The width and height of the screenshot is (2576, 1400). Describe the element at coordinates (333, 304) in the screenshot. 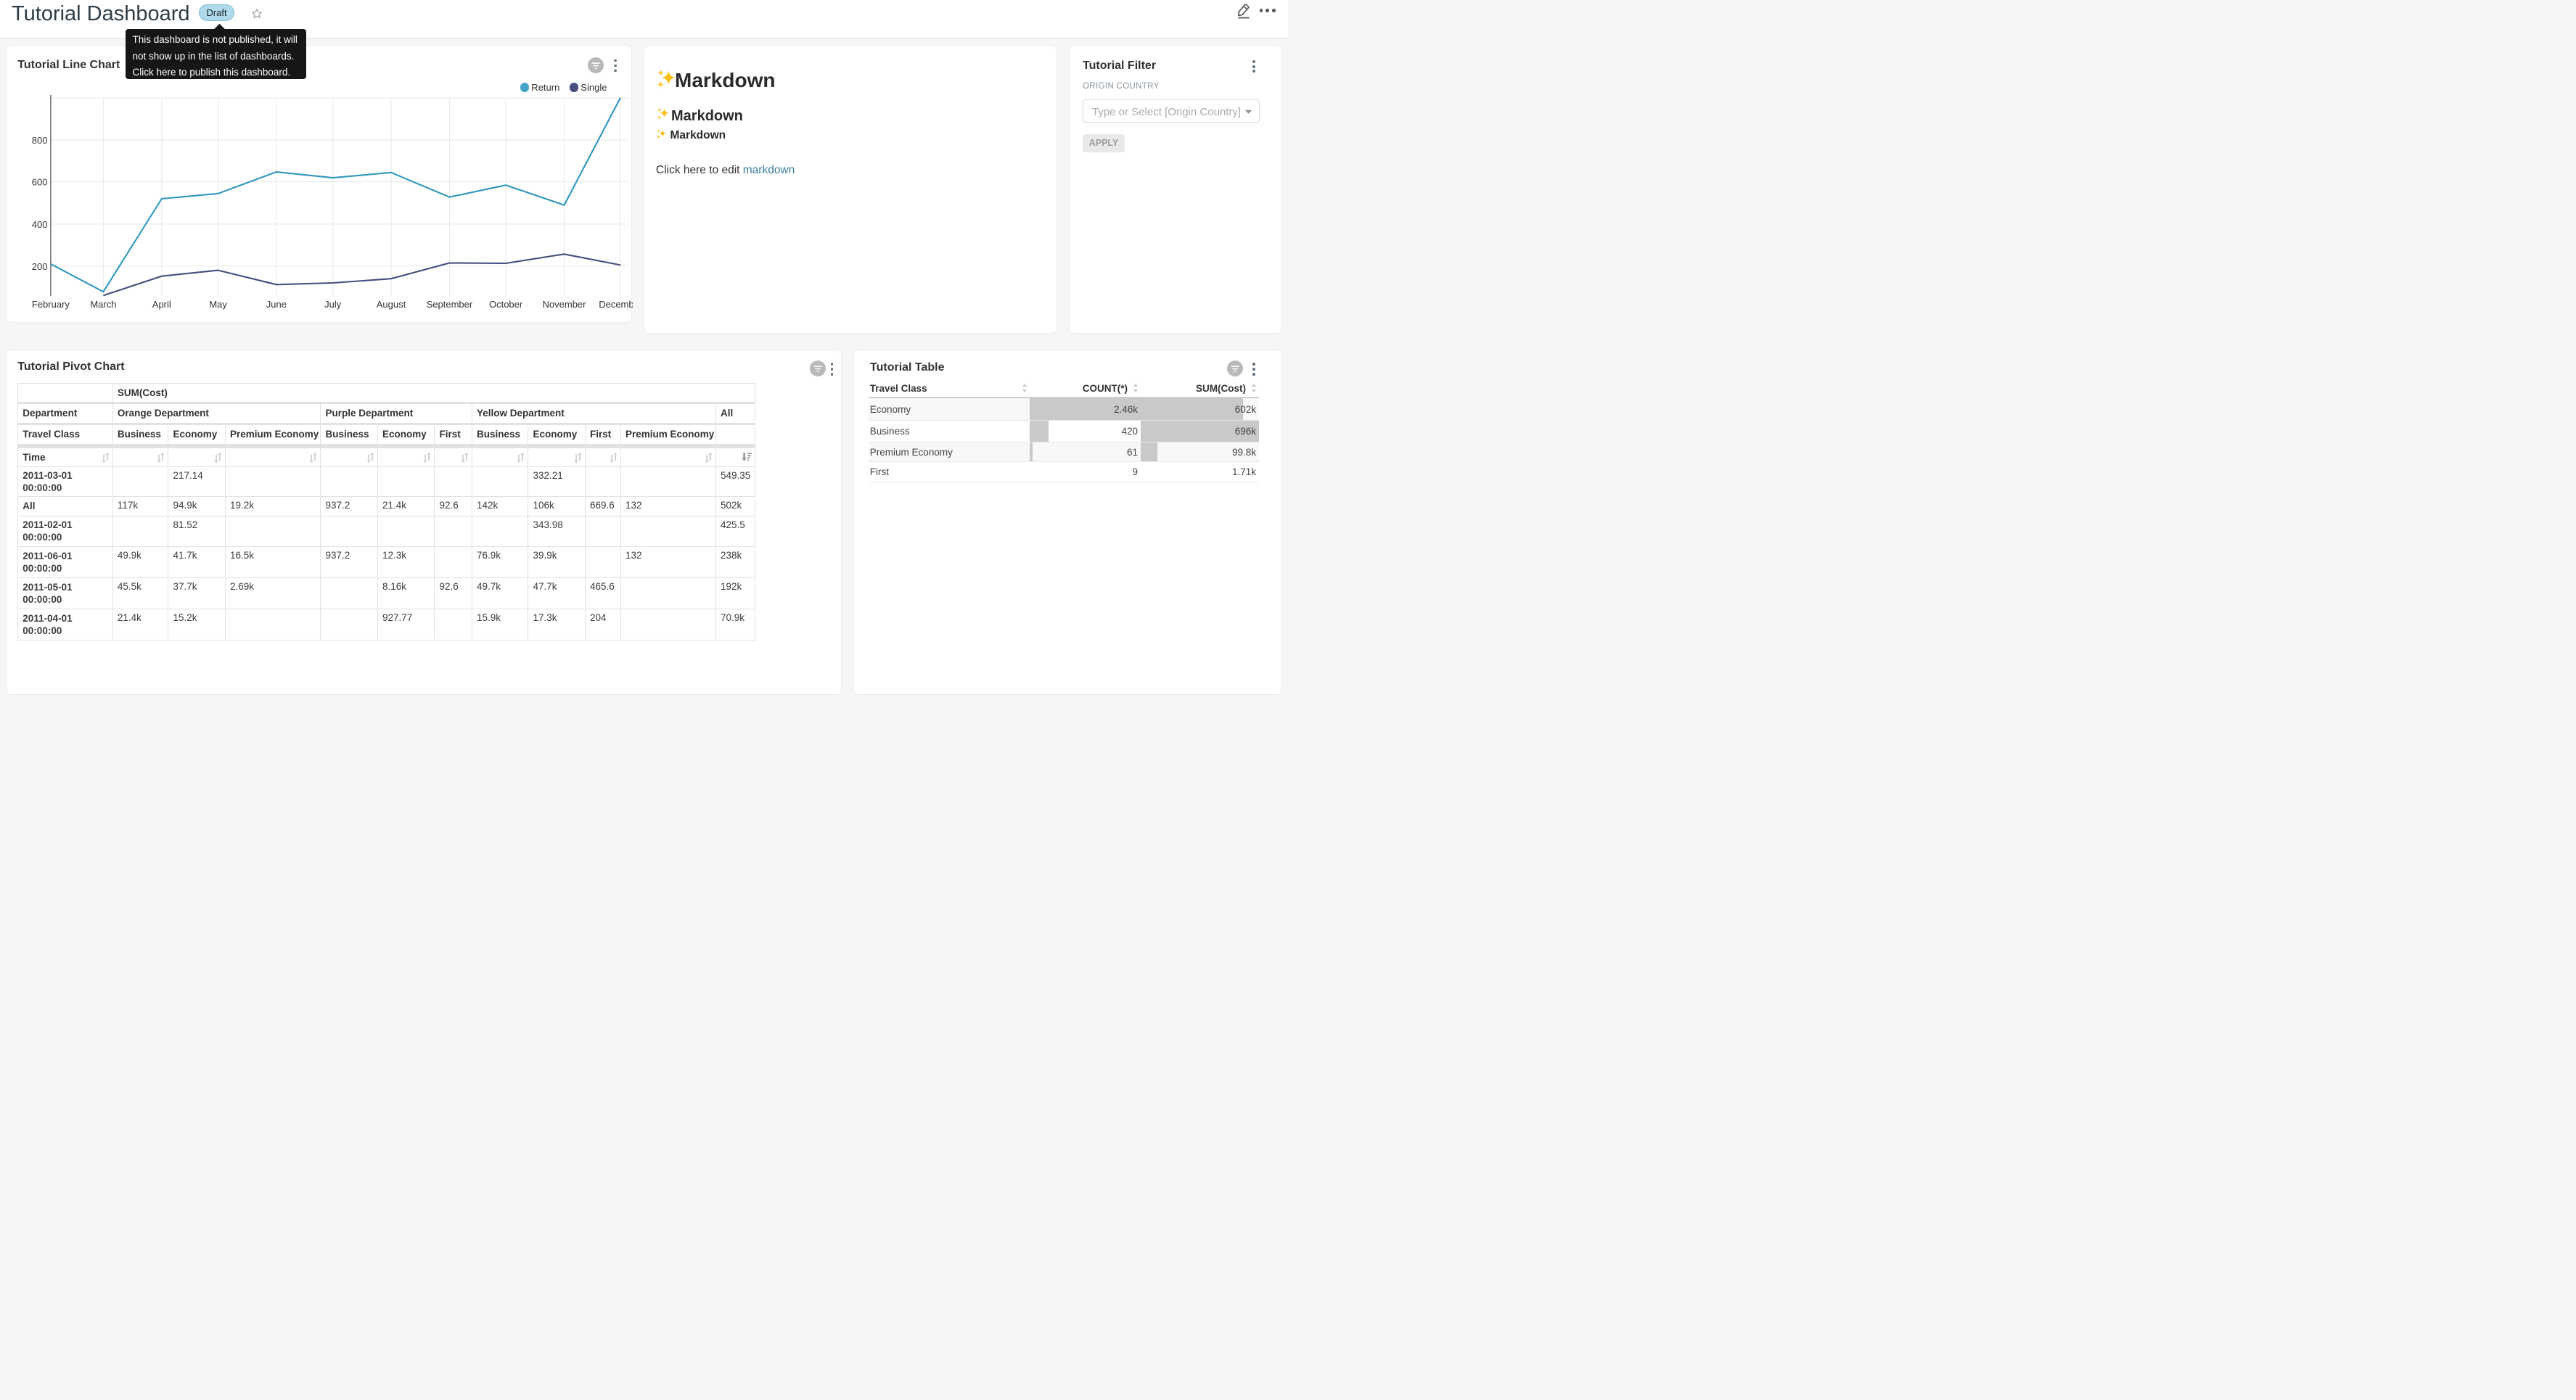

I see `svg-text: July` at that location.